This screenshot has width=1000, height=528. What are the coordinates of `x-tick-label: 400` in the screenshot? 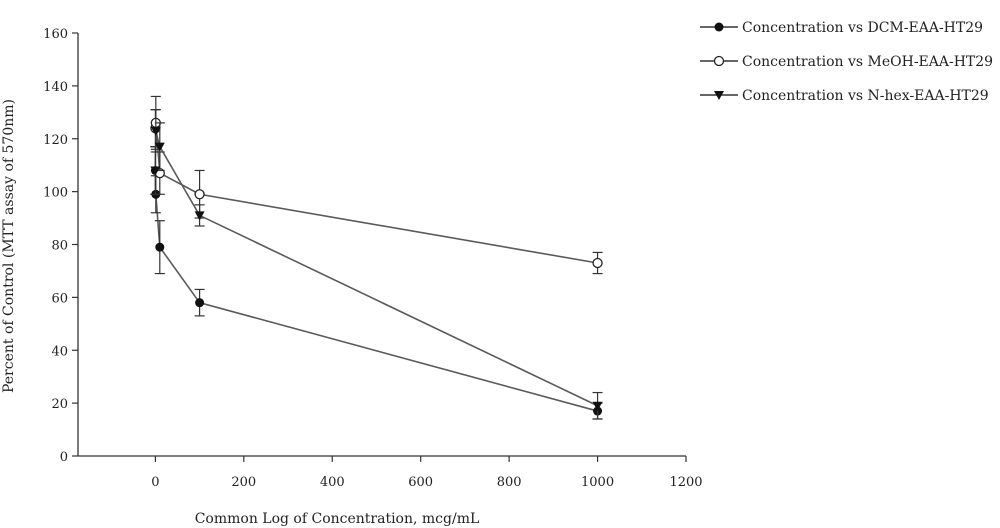 It's located at (332, 482).